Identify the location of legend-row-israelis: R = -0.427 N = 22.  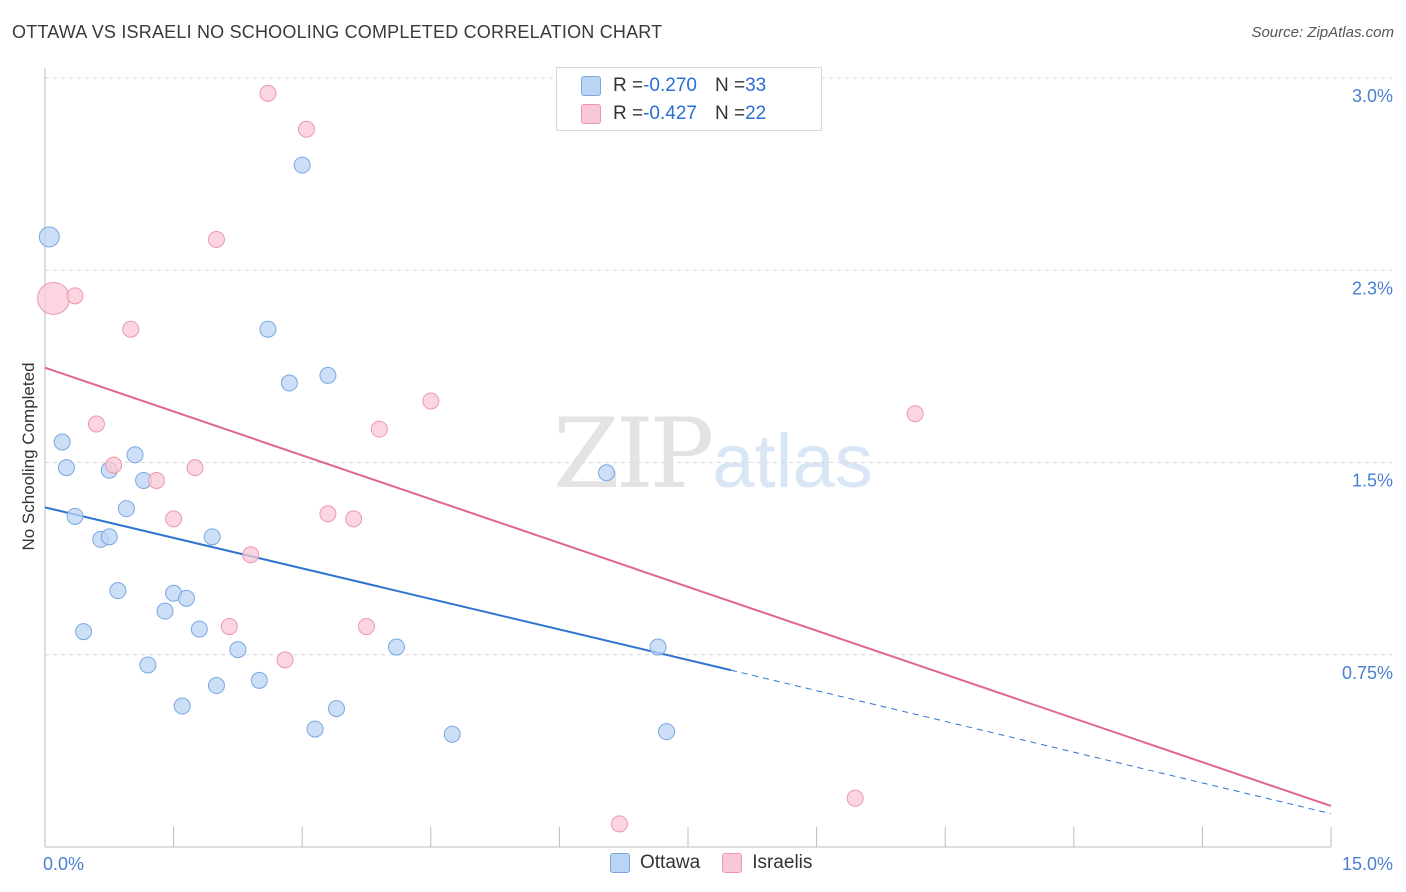
(673, 114).